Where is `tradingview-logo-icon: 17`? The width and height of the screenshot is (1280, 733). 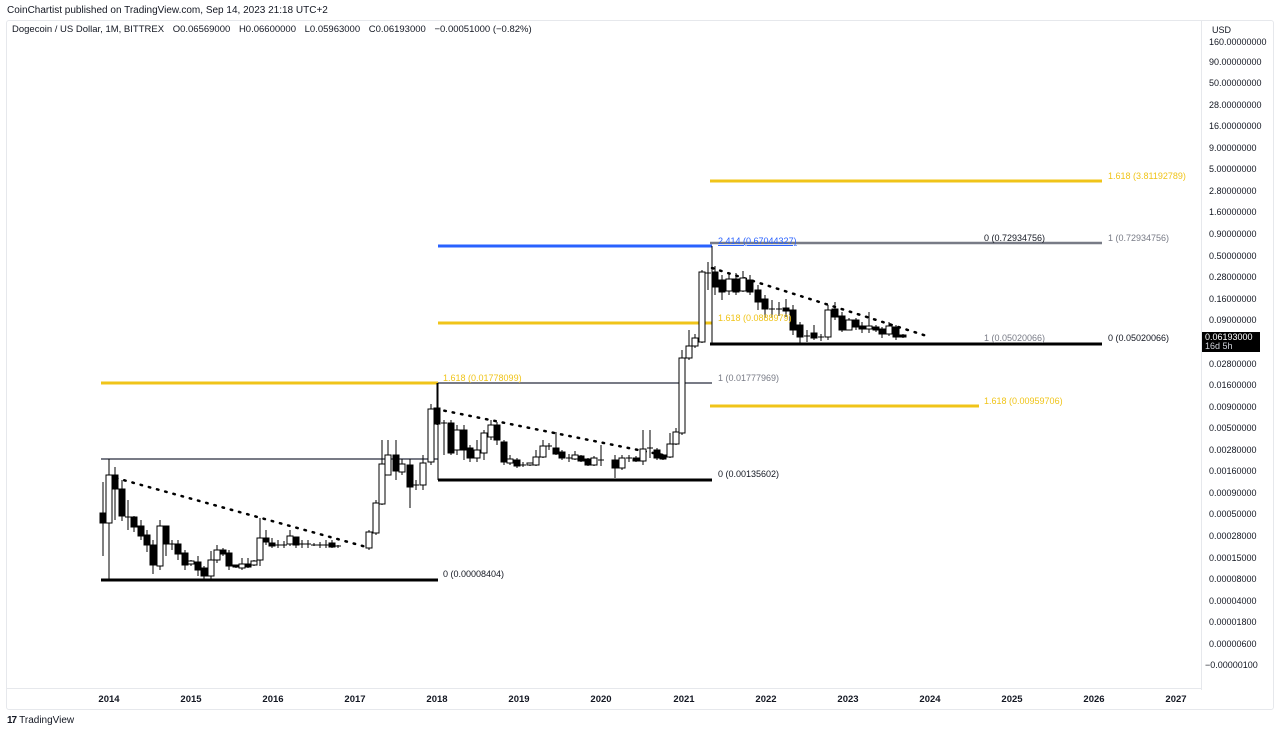 tradingview-logo-icon: 17 is located at coordinates (12, 720).